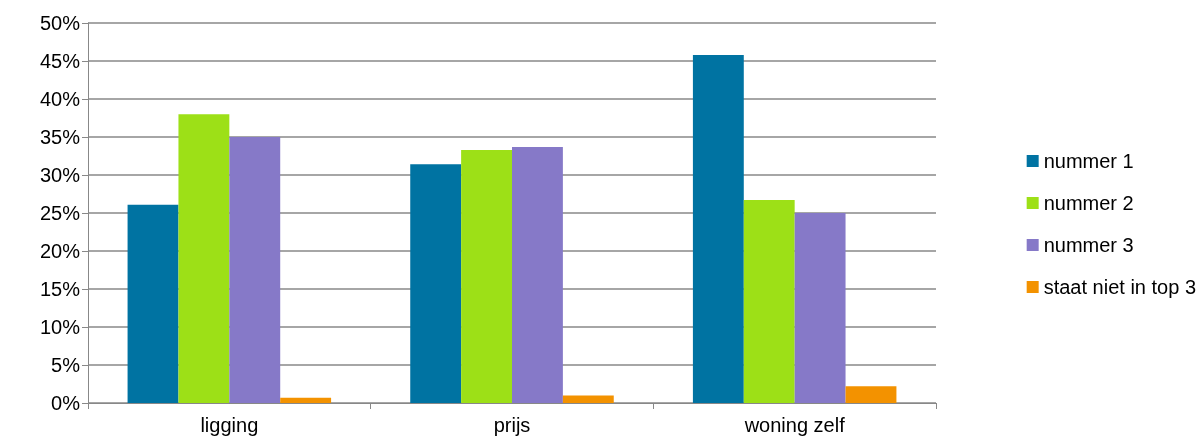 The width and height of the screenshot is (1201, 448). I want to click on y-tick-label: 45%, so click(60, 61).